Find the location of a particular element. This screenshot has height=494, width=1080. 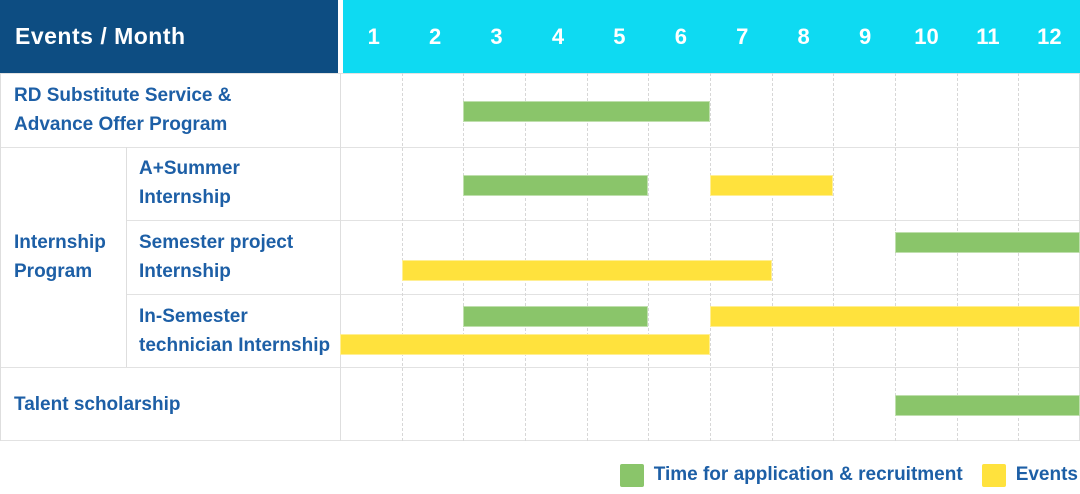

sublabel-divider is located at coordinates (126, 257).